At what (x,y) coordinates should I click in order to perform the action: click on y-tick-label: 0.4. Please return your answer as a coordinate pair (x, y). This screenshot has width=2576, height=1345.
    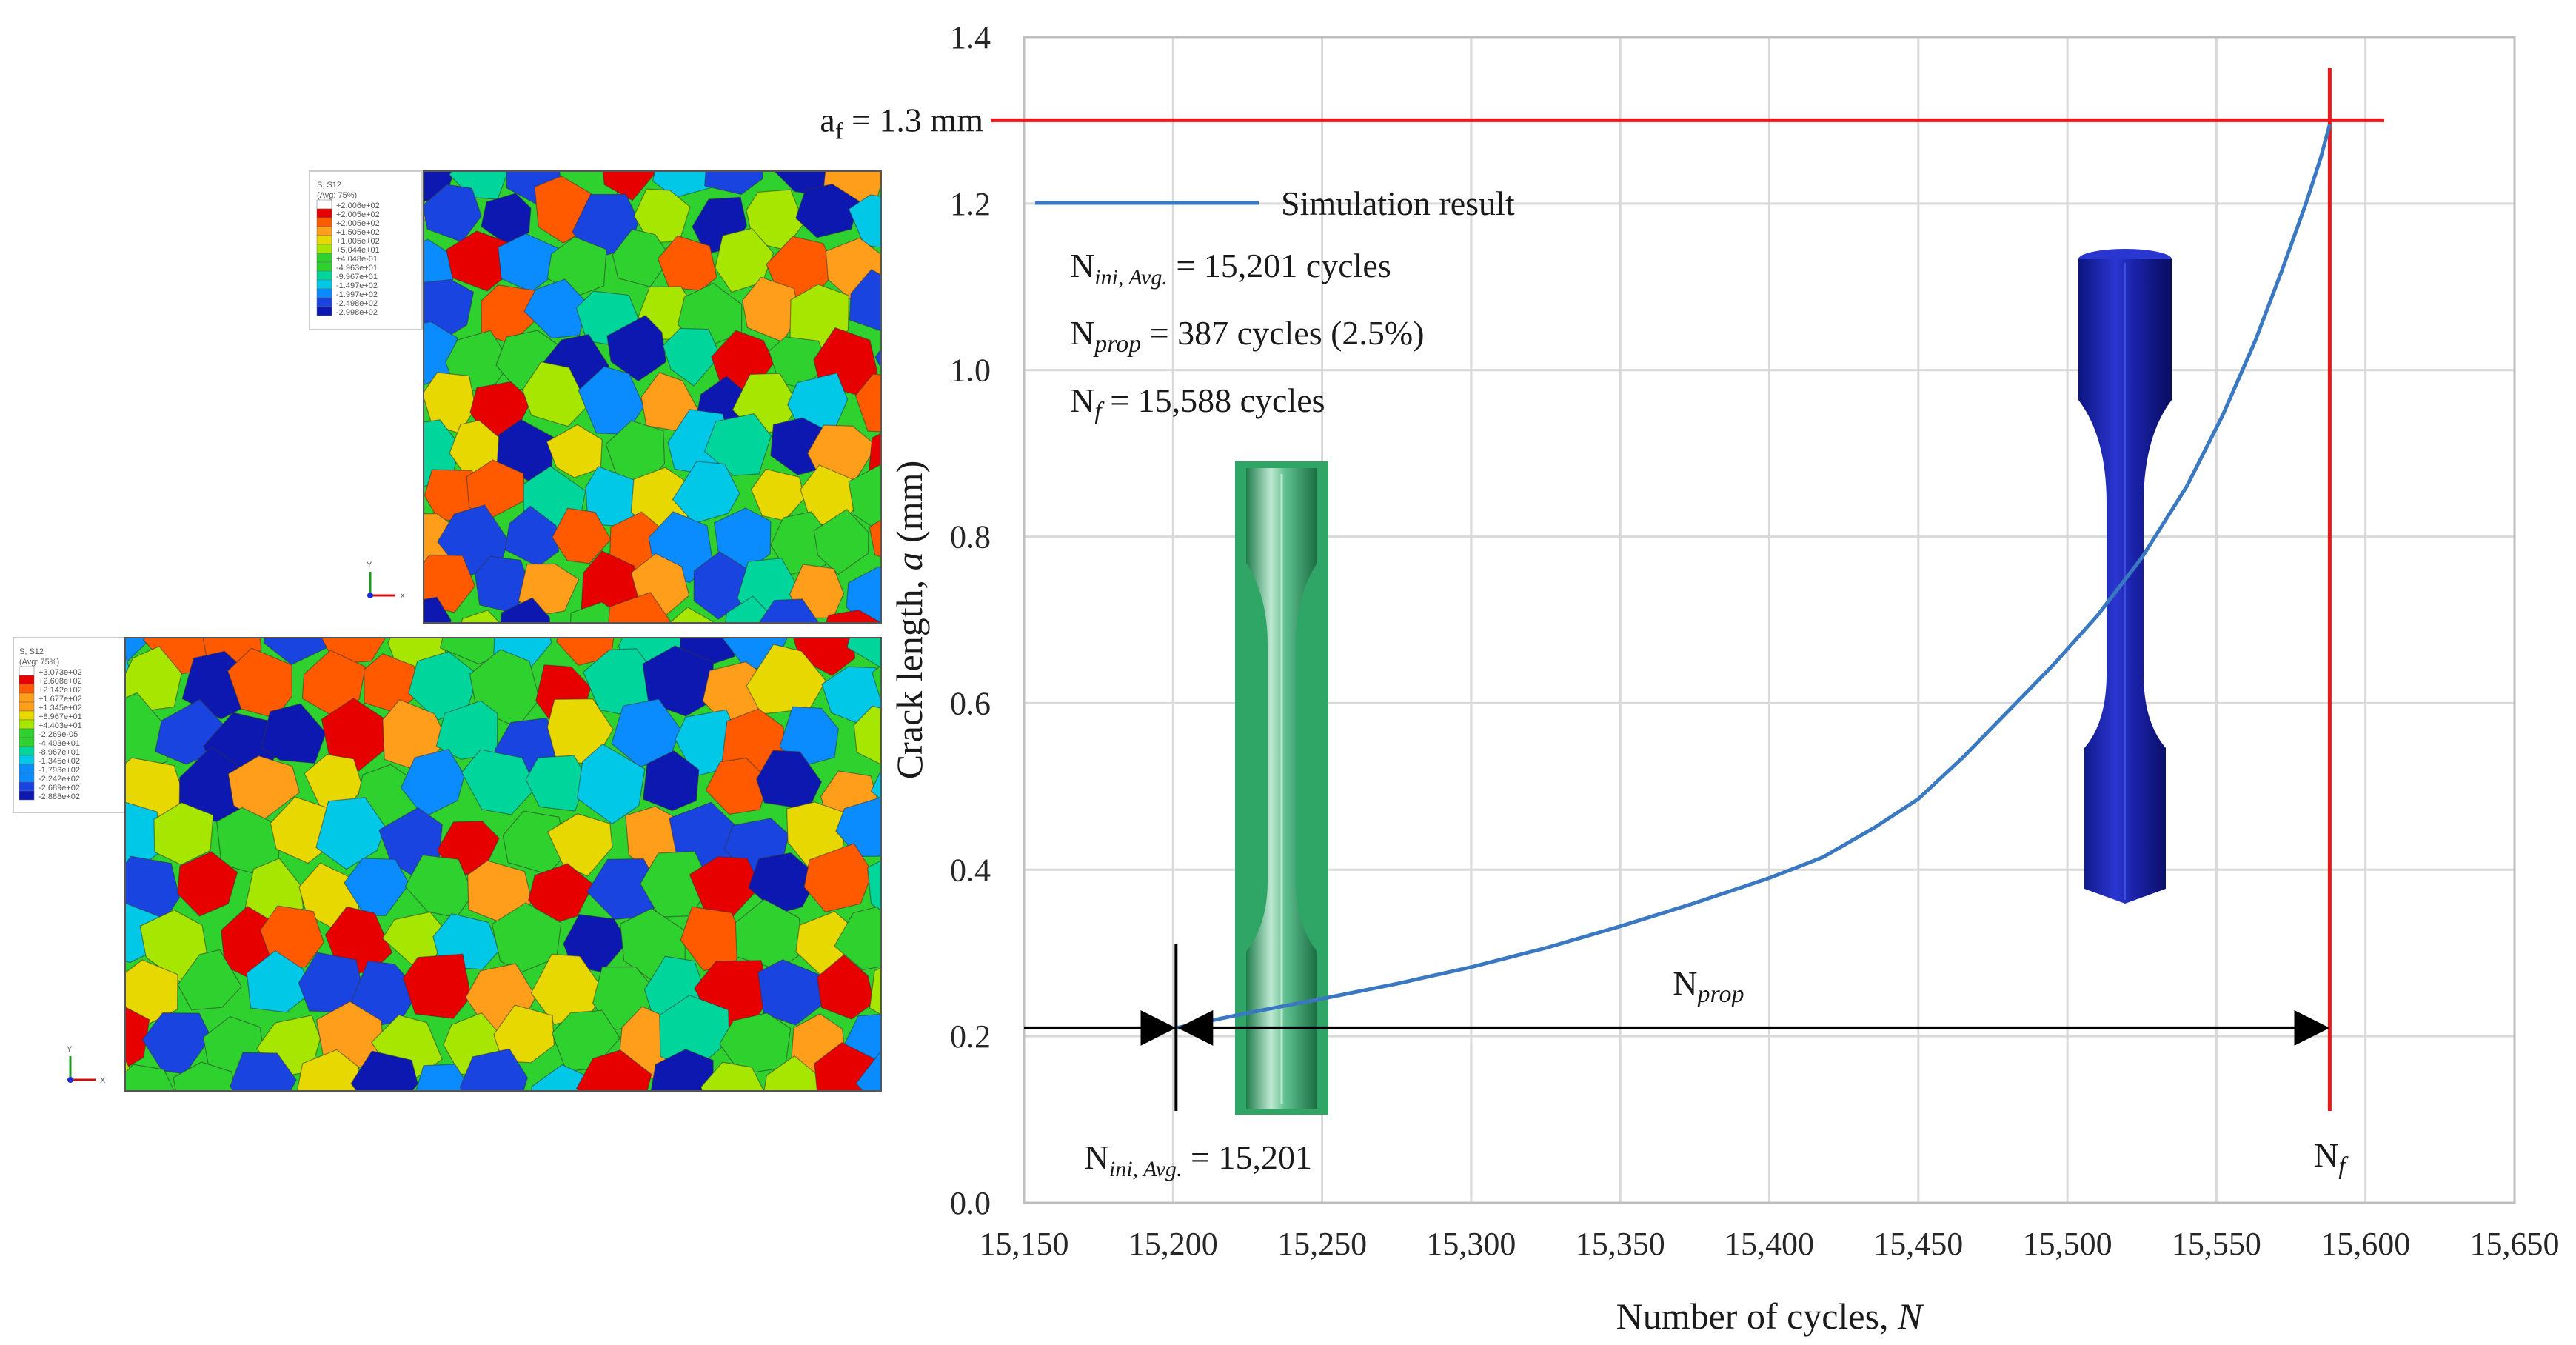
    Looking at the image, I should click on (970, 870).